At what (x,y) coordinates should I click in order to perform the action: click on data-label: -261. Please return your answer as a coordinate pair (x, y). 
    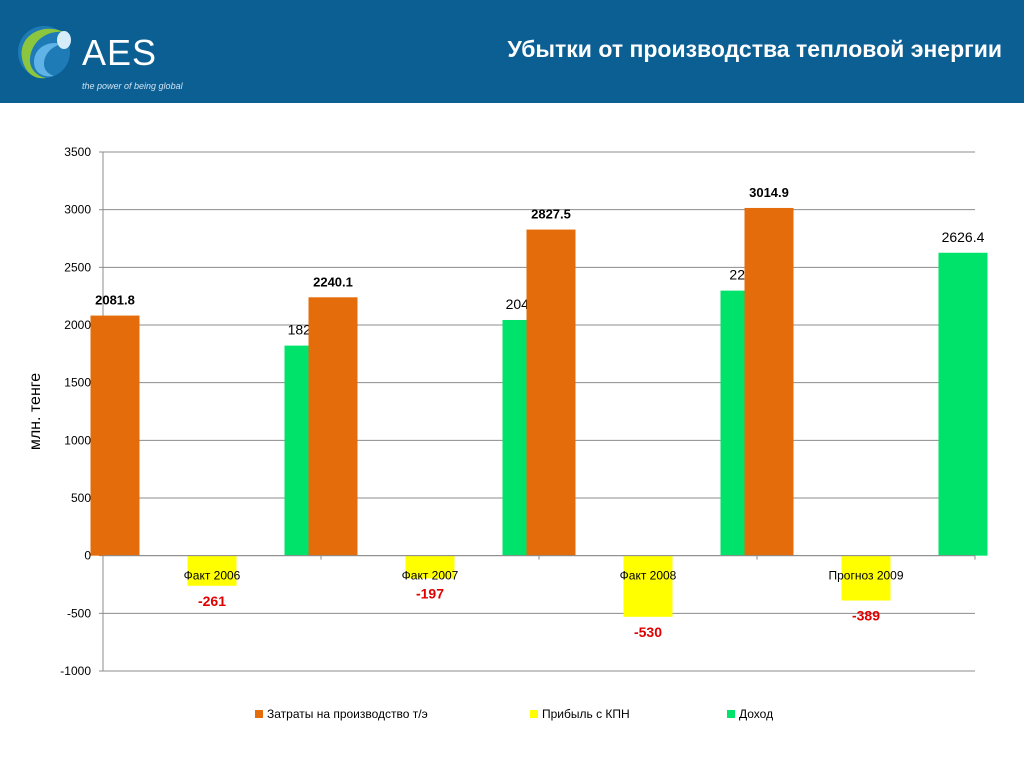
    Looking at the image, I should click on (212, 601).